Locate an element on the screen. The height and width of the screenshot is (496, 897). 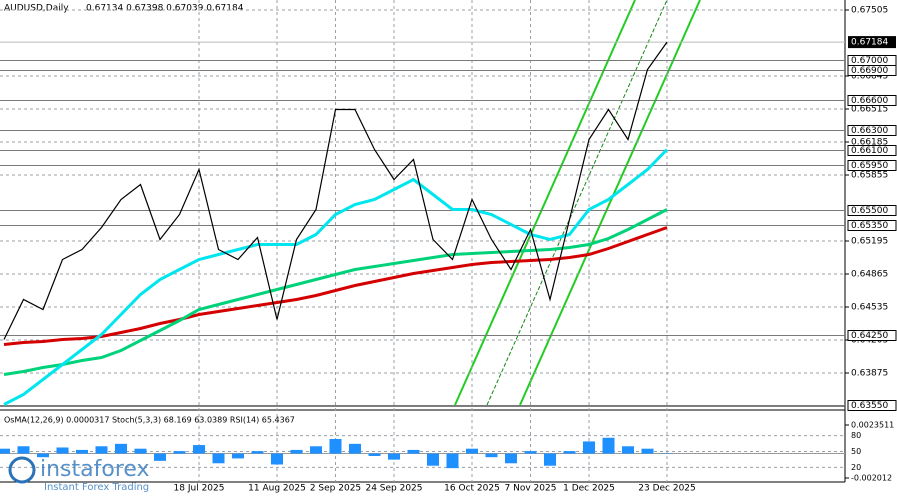
level-label: 0.65500 is located at coordinates (869, 211).